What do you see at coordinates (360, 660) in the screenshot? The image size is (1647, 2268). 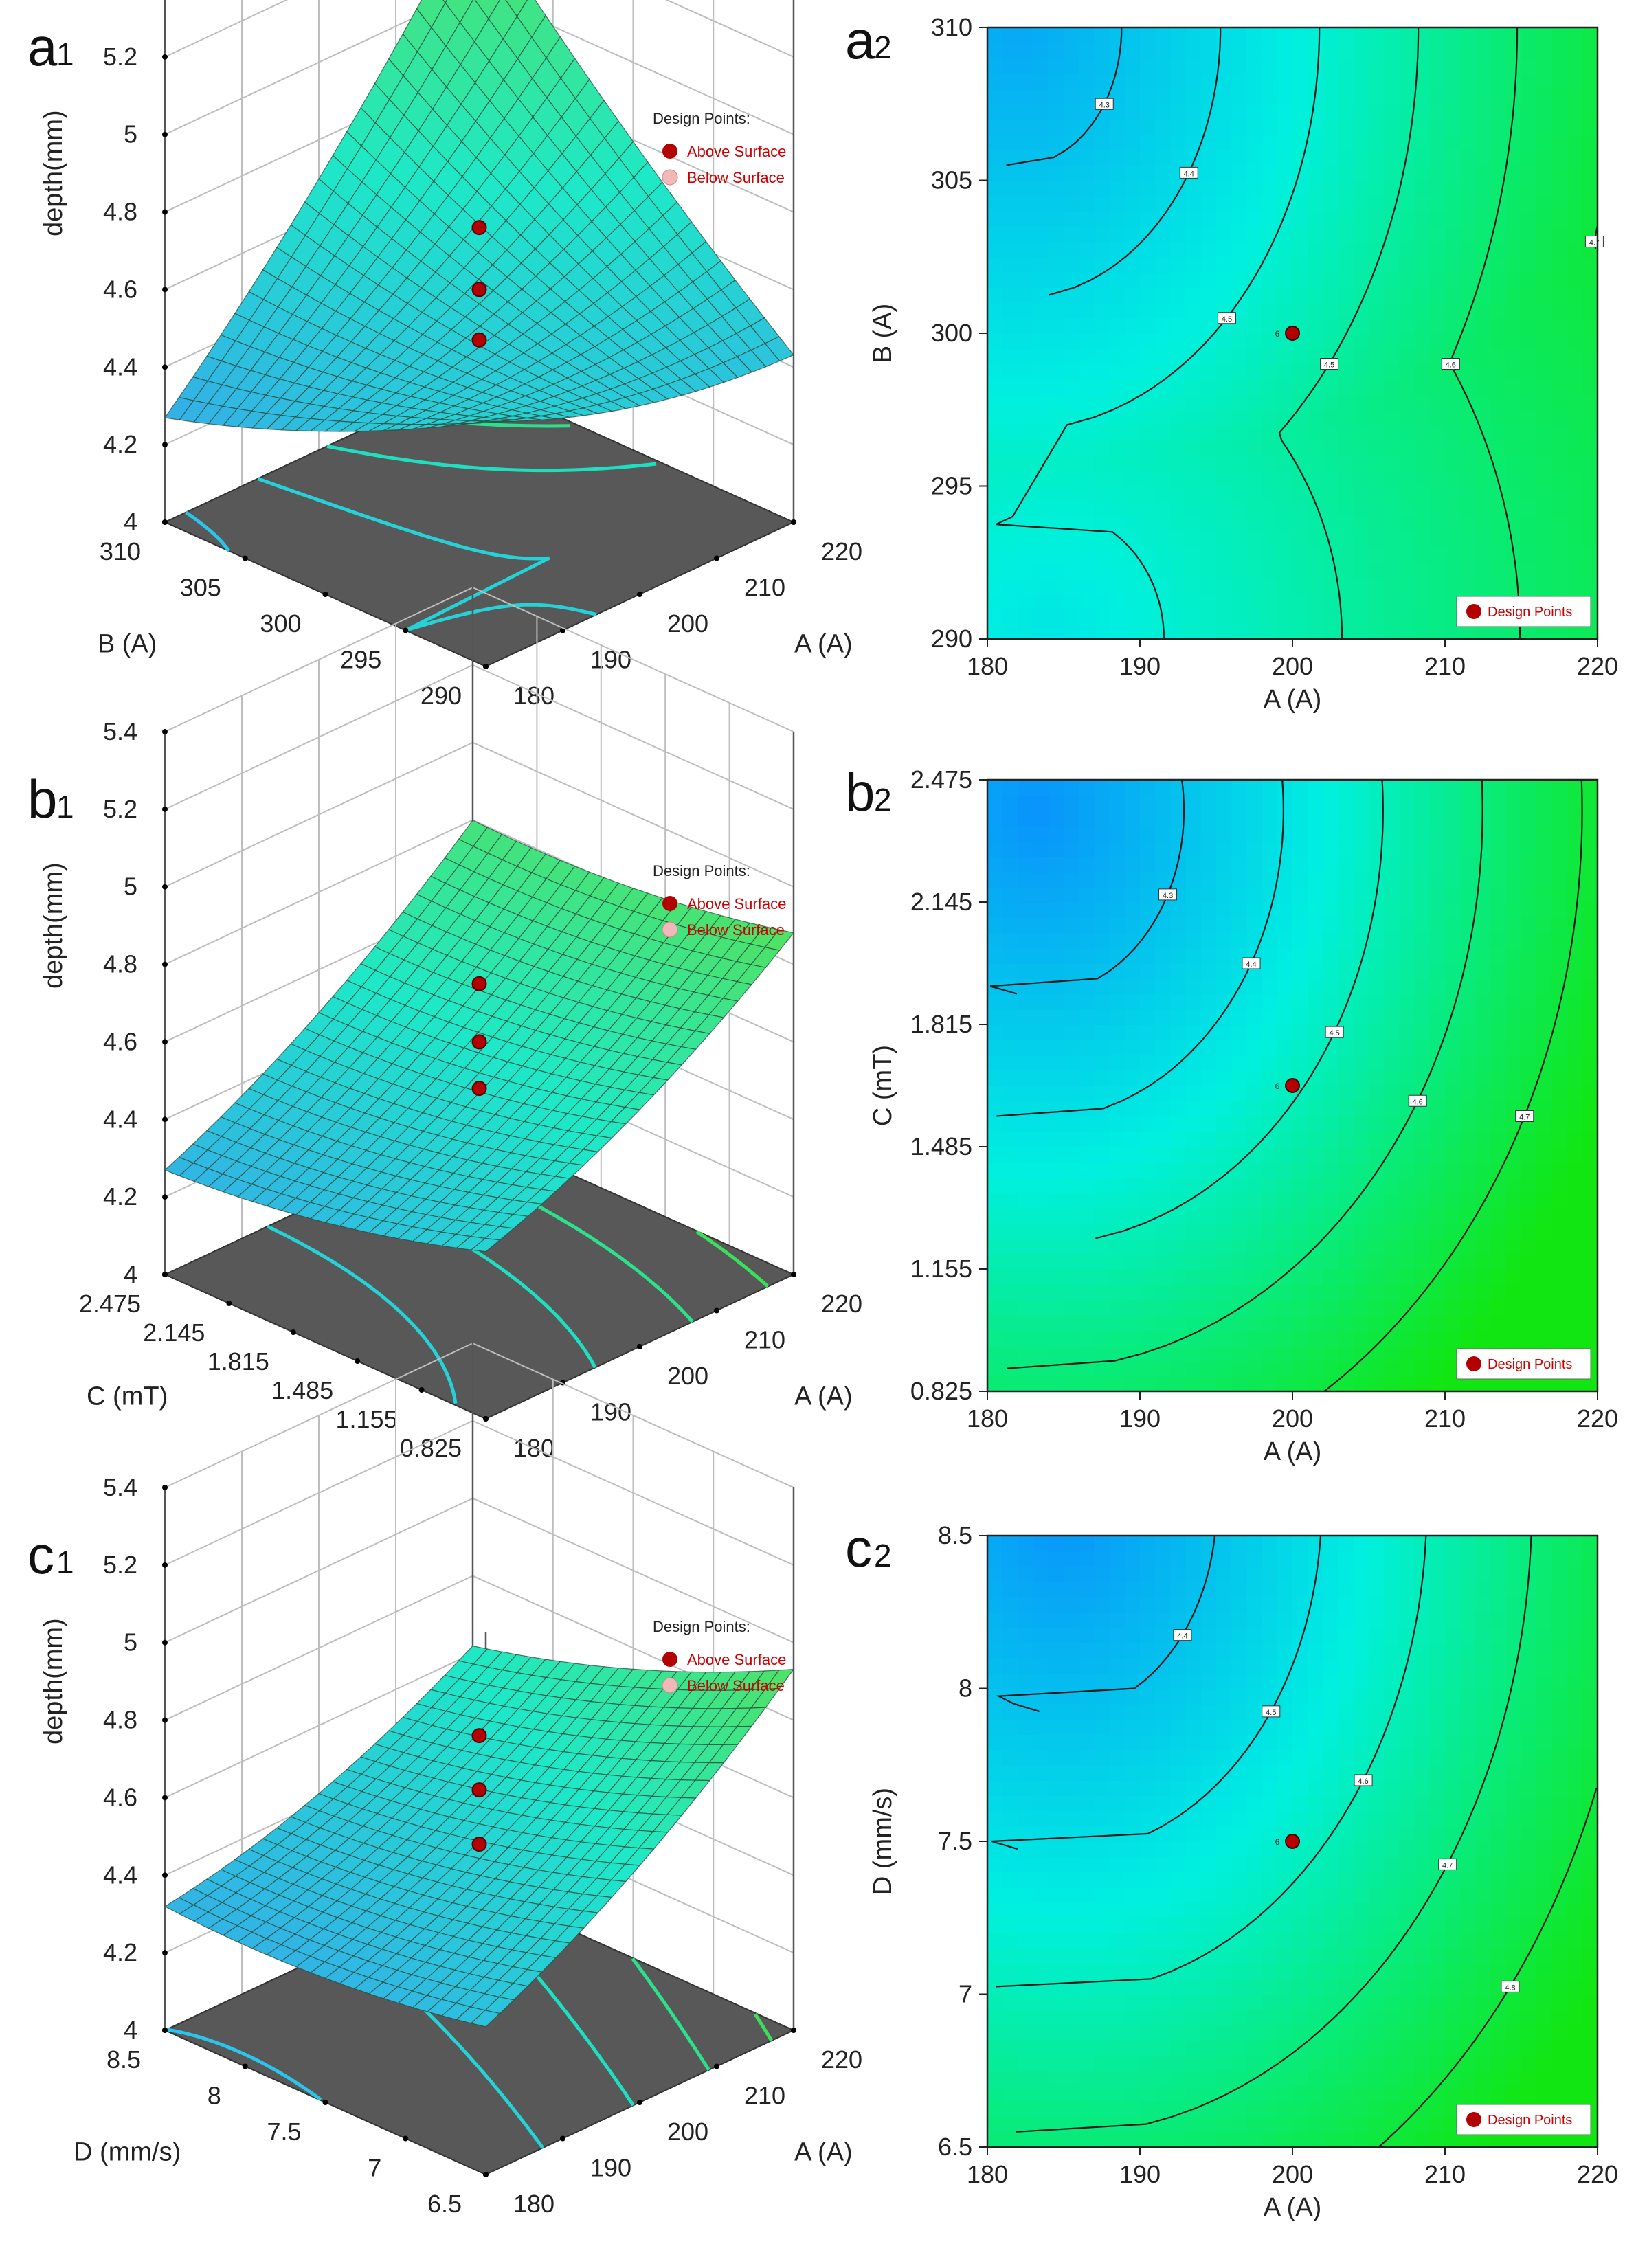 I see `factor-tick-label: 295` at bounding box center [360, 660].